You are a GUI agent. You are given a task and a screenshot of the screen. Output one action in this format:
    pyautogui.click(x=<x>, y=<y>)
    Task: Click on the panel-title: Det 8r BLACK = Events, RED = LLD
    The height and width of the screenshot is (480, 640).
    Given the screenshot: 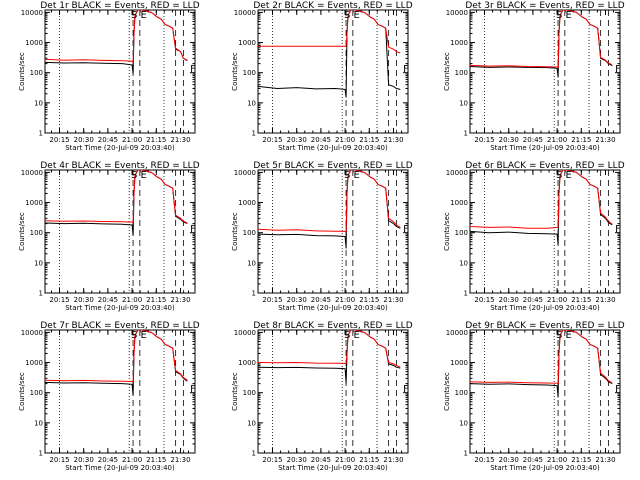 What is the action you would take?
    pyautogui.click(x=332, y=326)
    